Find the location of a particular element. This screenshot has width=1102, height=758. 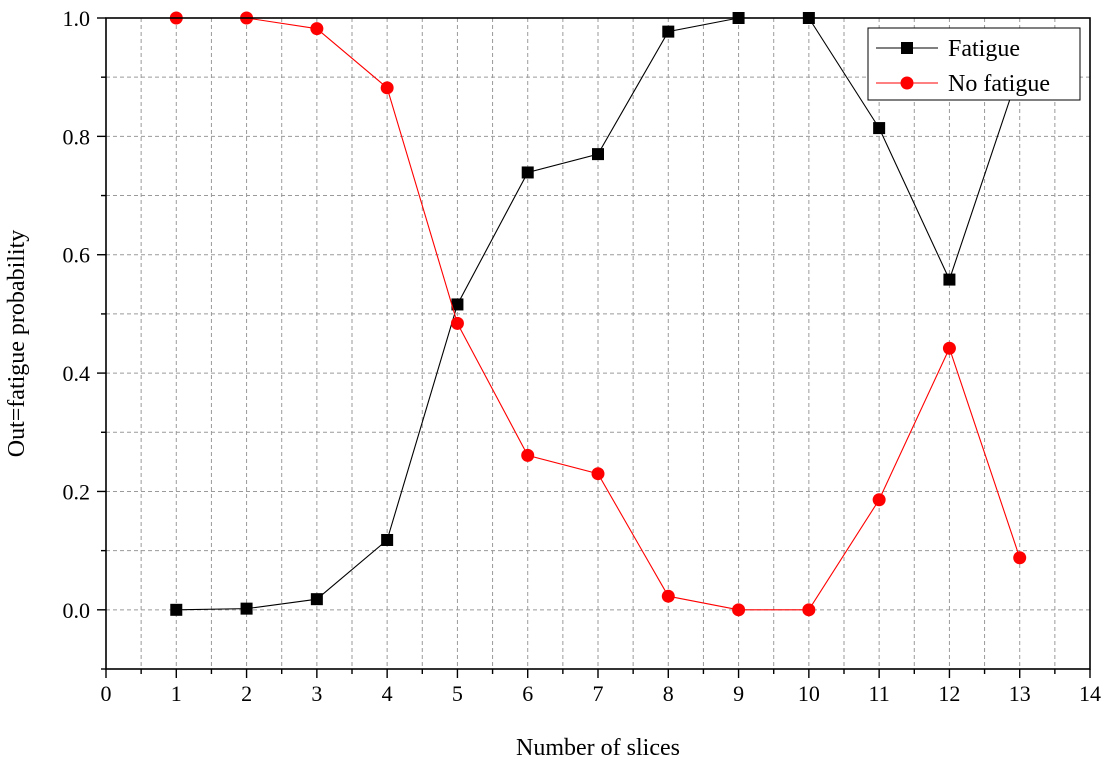

x-tick-label: 4 is located at coordinates (387, 693).